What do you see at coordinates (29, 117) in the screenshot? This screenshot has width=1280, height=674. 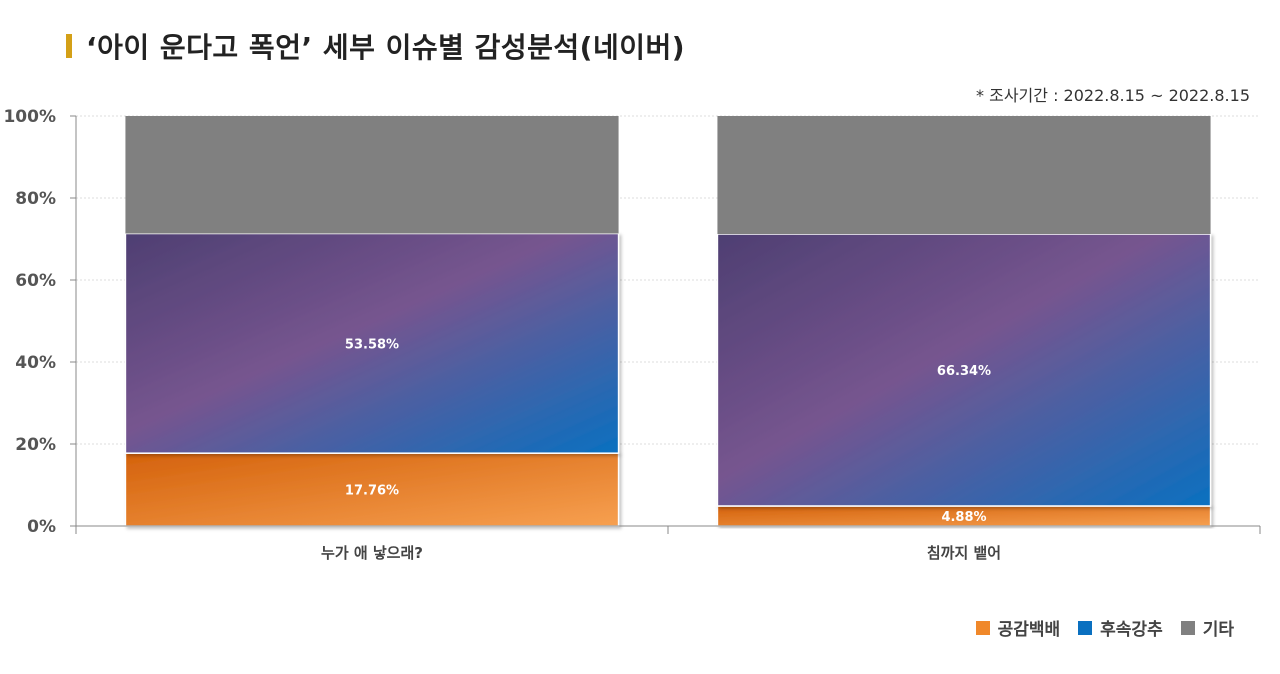 I see `y-tick-label: 100%` at bounding box center [29, 117].